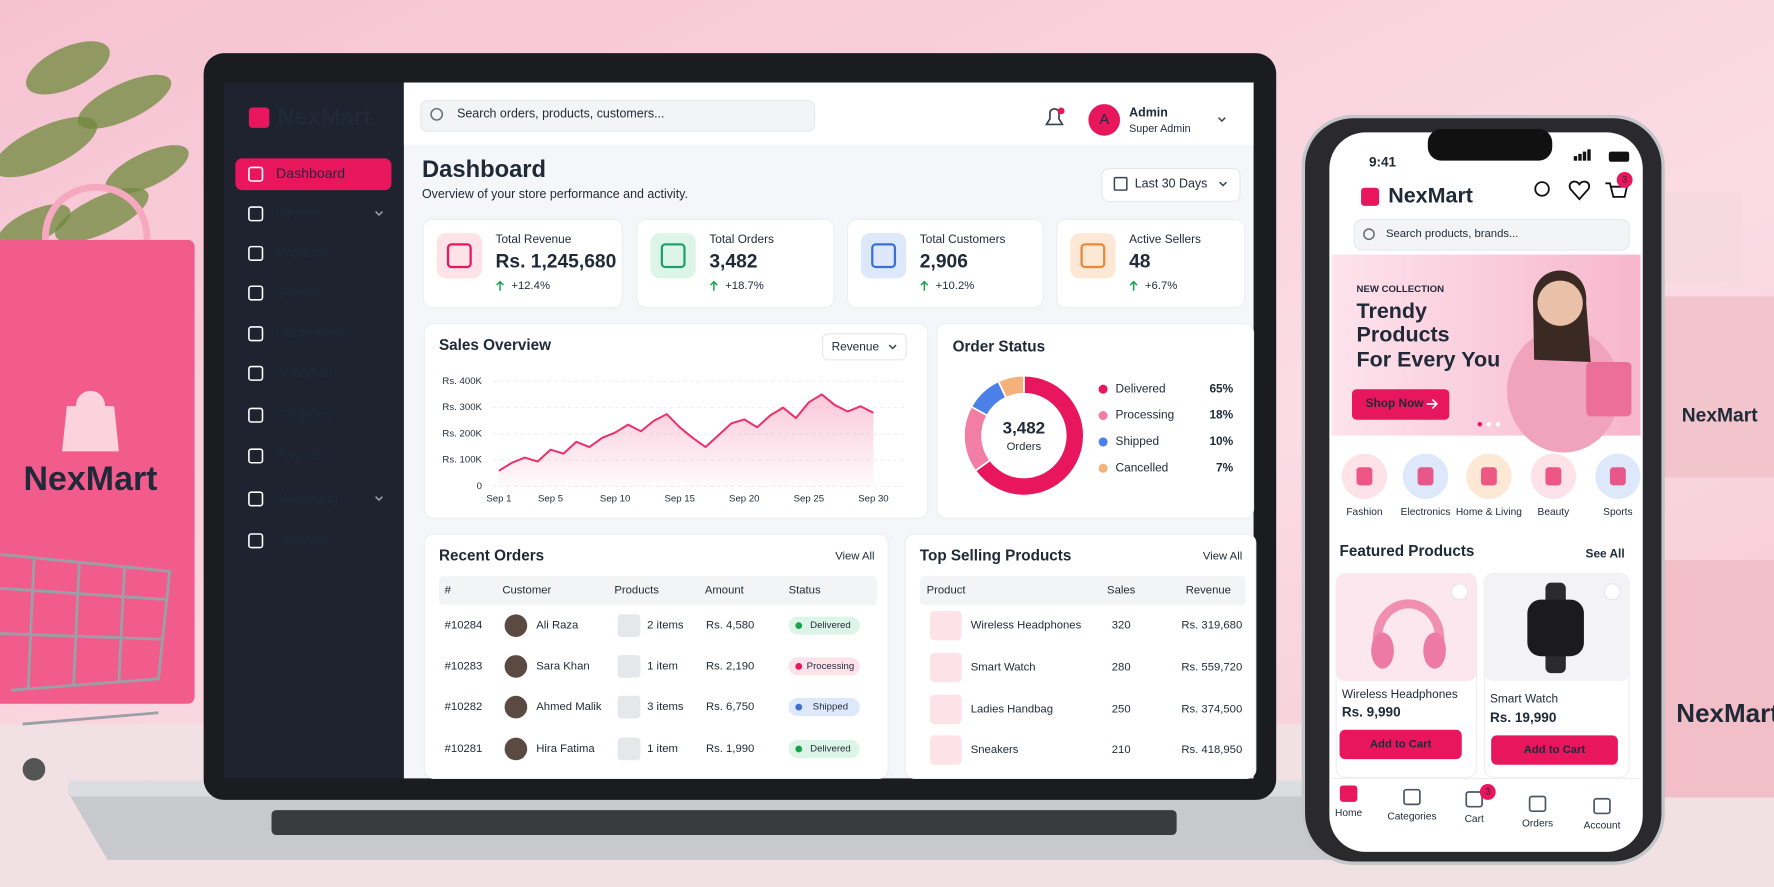 This screenshot has height=887, width=1774. What do you see at coordinates (1221, 388) in the screenshot?
I see `value-label: 65%` at bounding box center [1221, 388].